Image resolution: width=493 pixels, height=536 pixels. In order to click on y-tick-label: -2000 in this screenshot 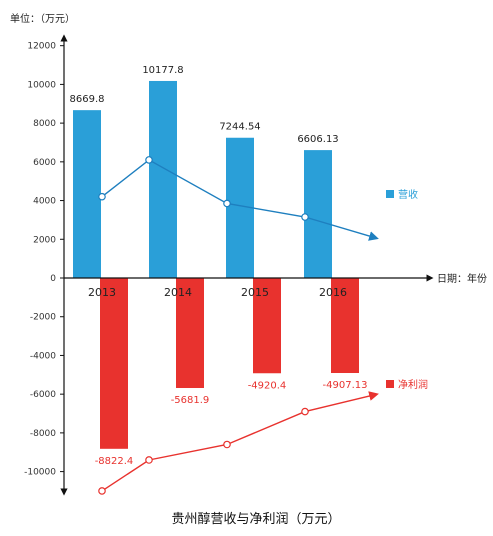, I will do `click(43, 318)`.